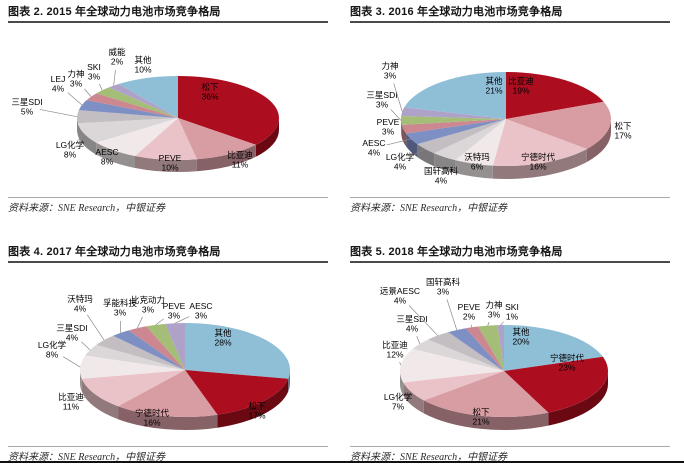 The width and height of the screenshot is (684, 464). Describe the element at coordinates (80, 304) in the screenshot. I see `slice-label: 沃特玛 4%` at that location.